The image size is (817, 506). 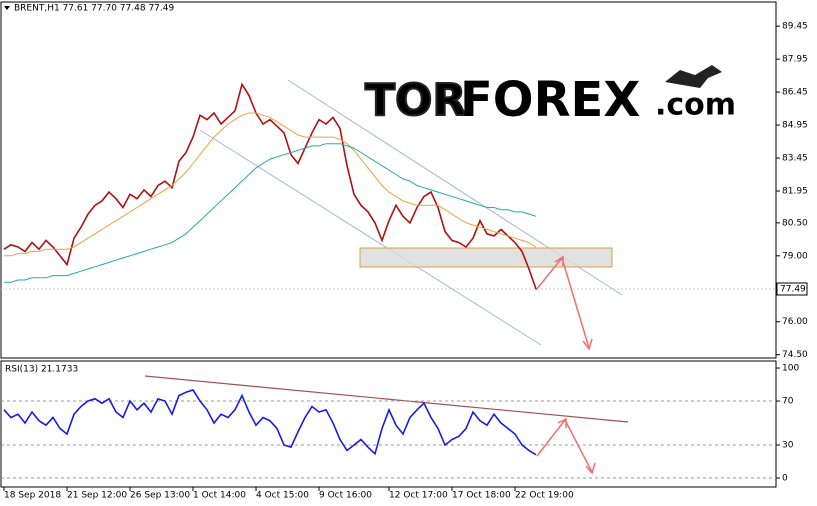 I want to click on y-tick-label: 84.95, so click(x=795, y=126).